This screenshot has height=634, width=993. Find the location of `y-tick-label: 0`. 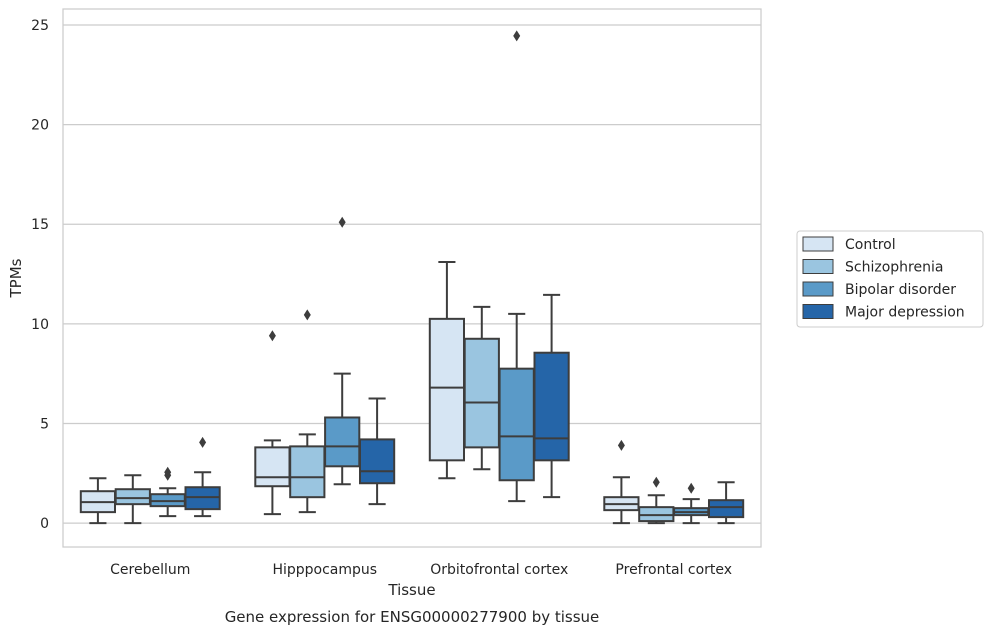

y-tick-label: 0 is located at coordinates (44, 524).